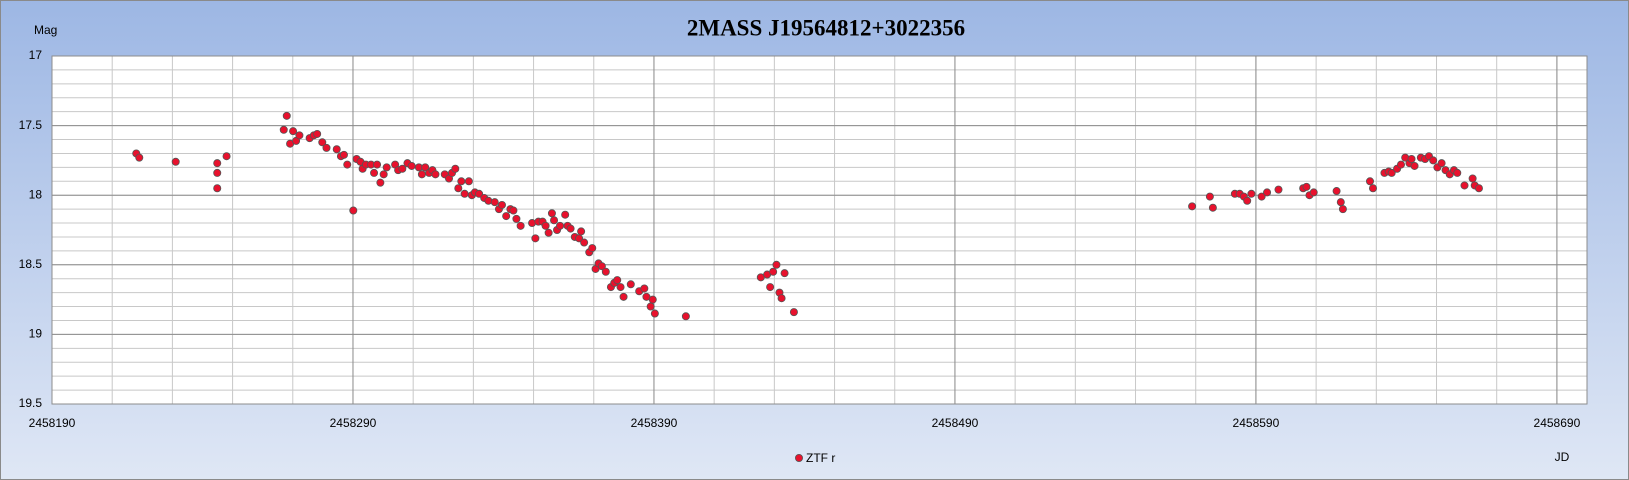 The width and height of the screenshot is (1629, 480). I want to click on x-tick-label: 2458690, so click(1557, 423).